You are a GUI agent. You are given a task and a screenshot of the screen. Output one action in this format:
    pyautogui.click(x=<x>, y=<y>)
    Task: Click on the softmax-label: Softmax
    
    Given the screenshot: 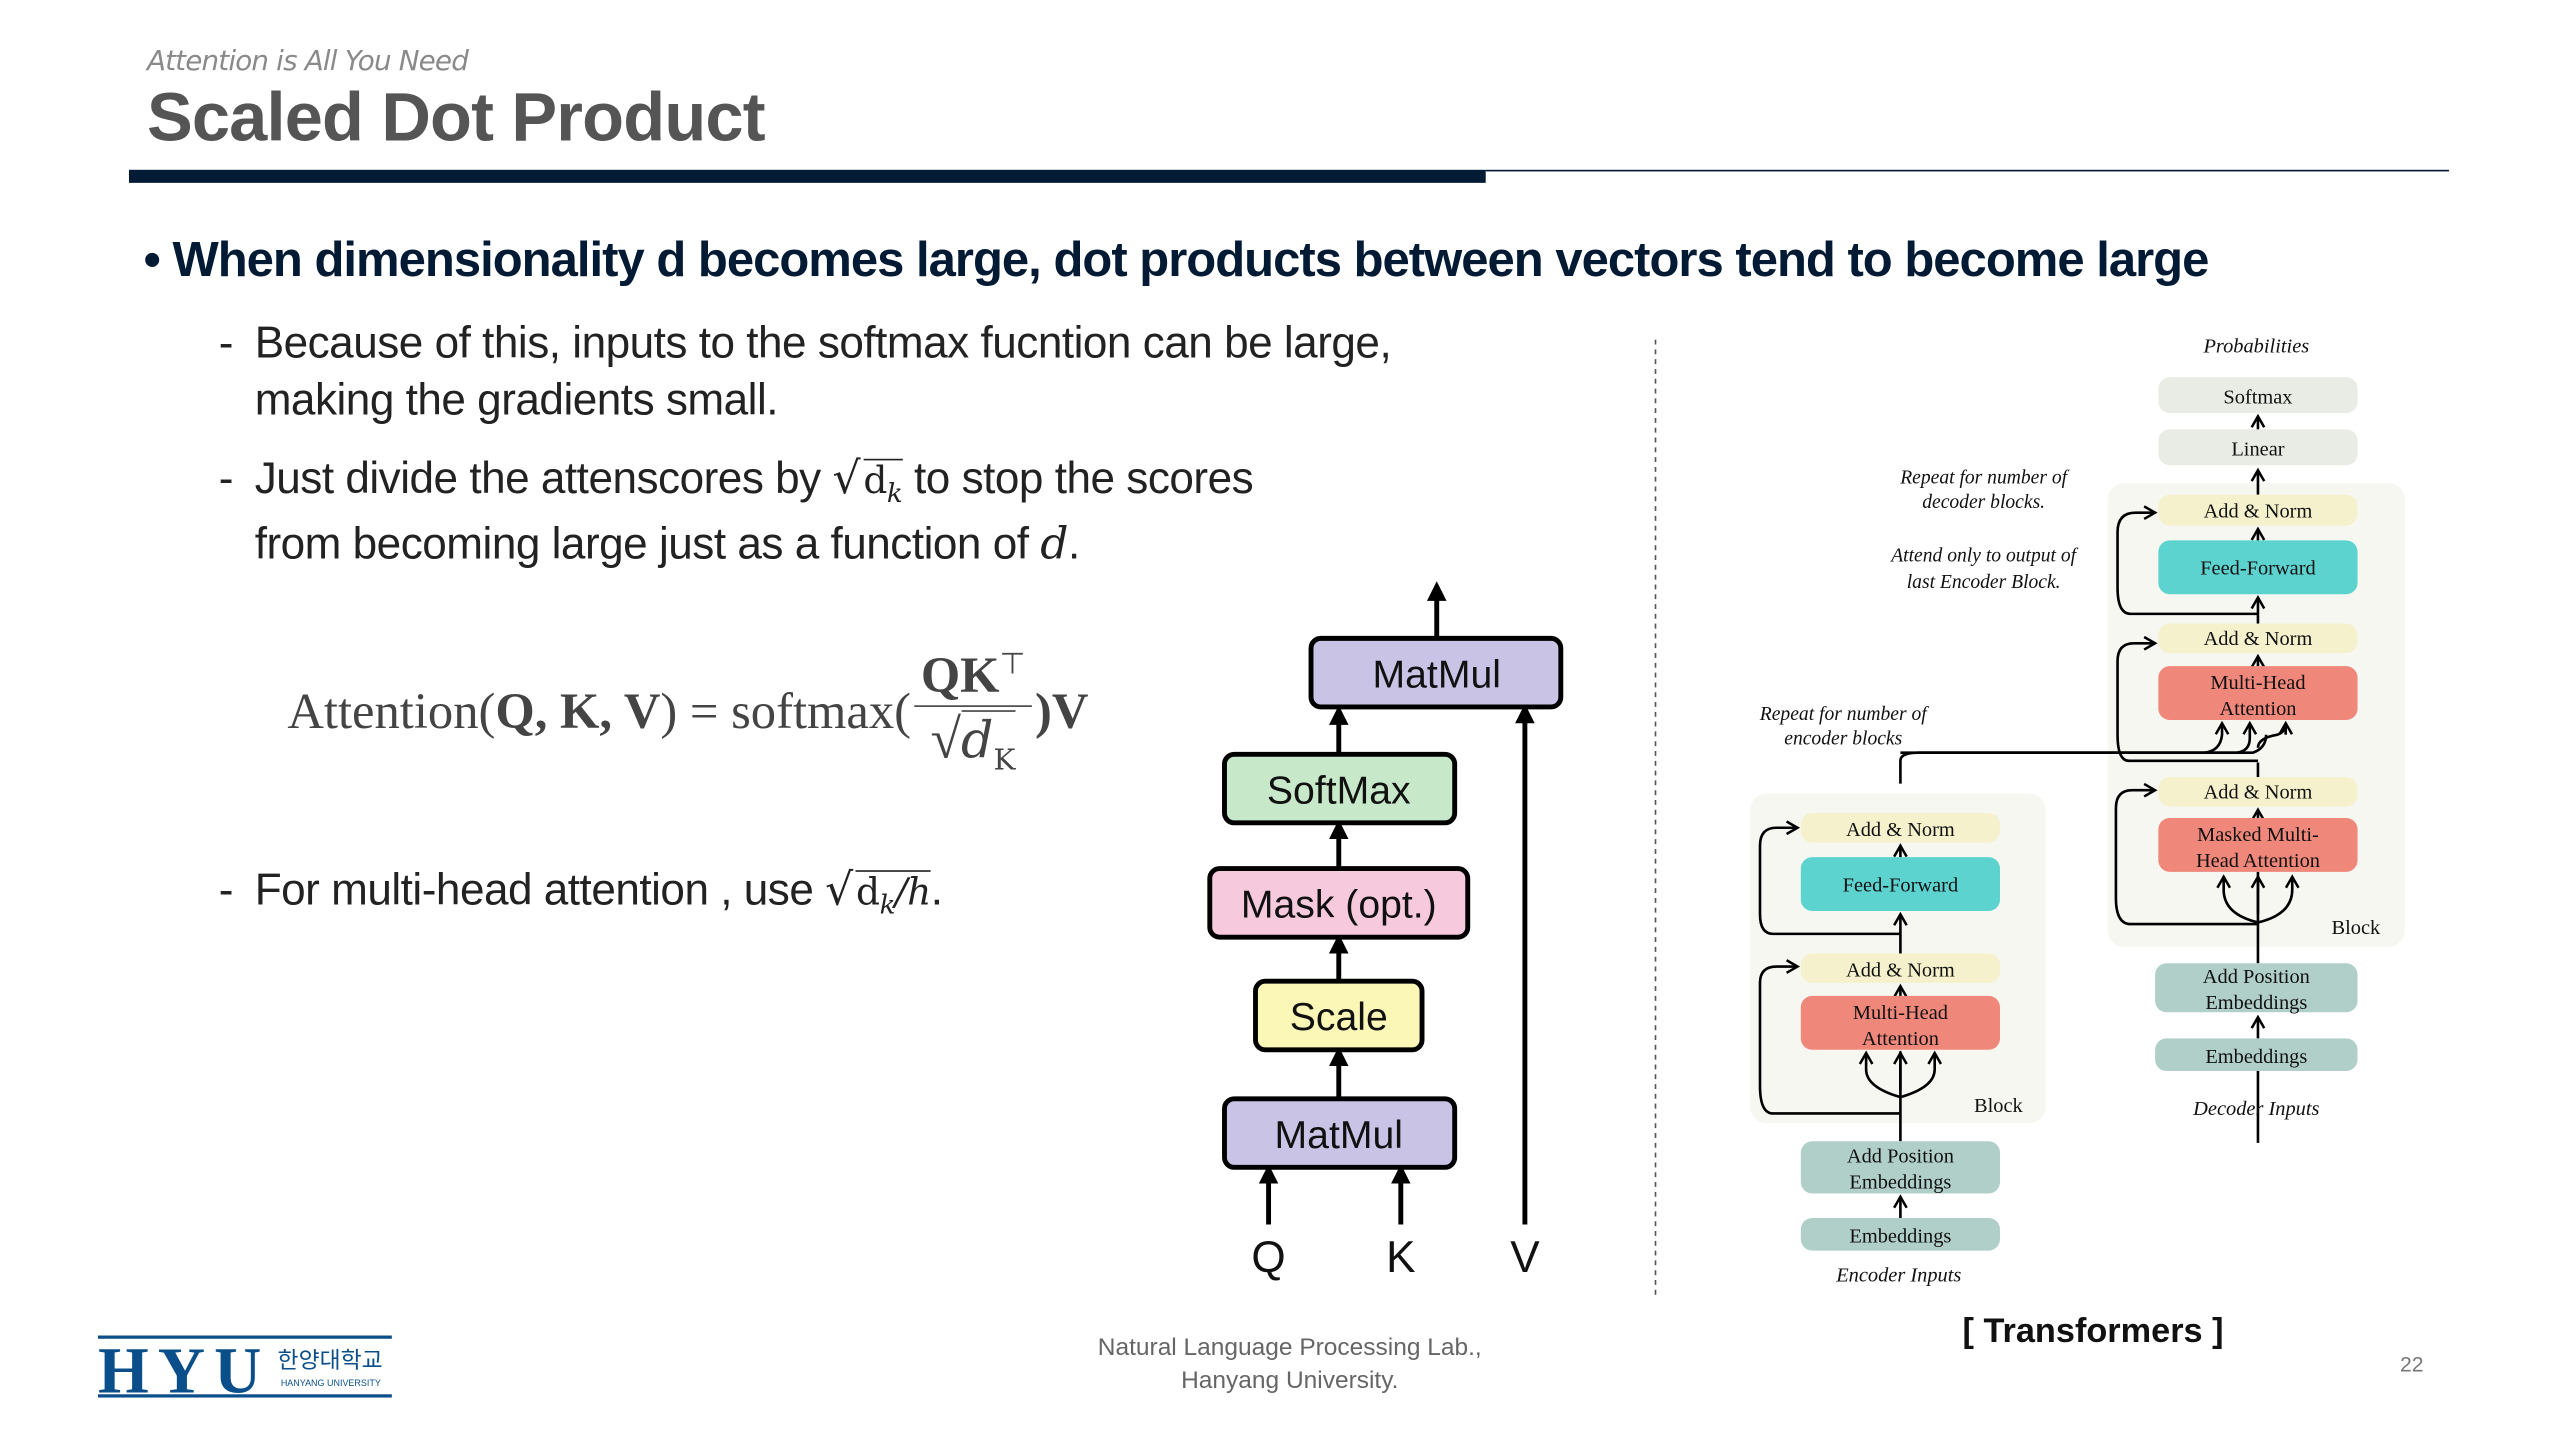 What is the action you would take?
    pyautogui.click(x=2257, y=397)
    